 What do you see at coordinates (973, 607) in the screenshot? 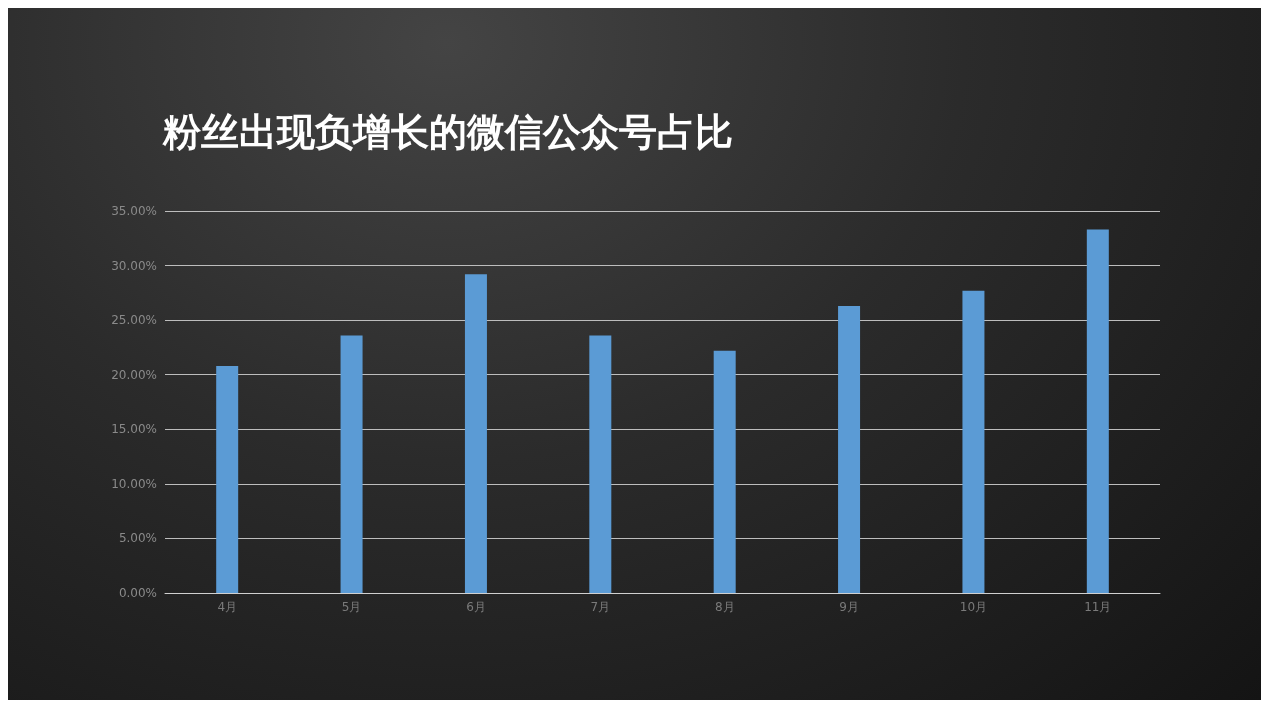
I see `x-tick-label: 10月` at bounding box center [973, 607].